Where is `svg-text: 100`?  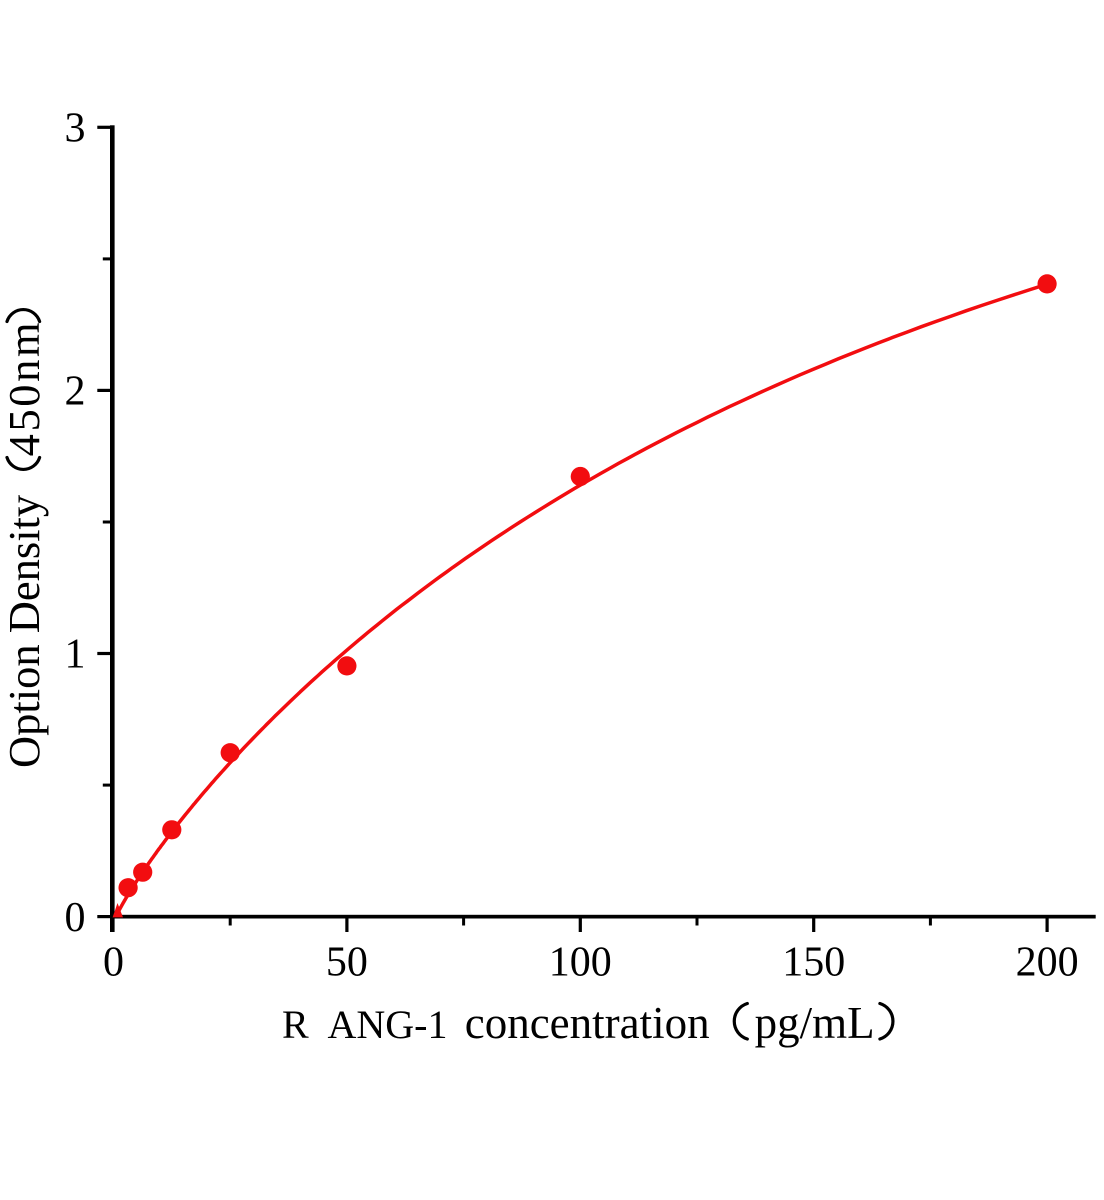 svg-text: 100 is located at coordinates (580, 963).